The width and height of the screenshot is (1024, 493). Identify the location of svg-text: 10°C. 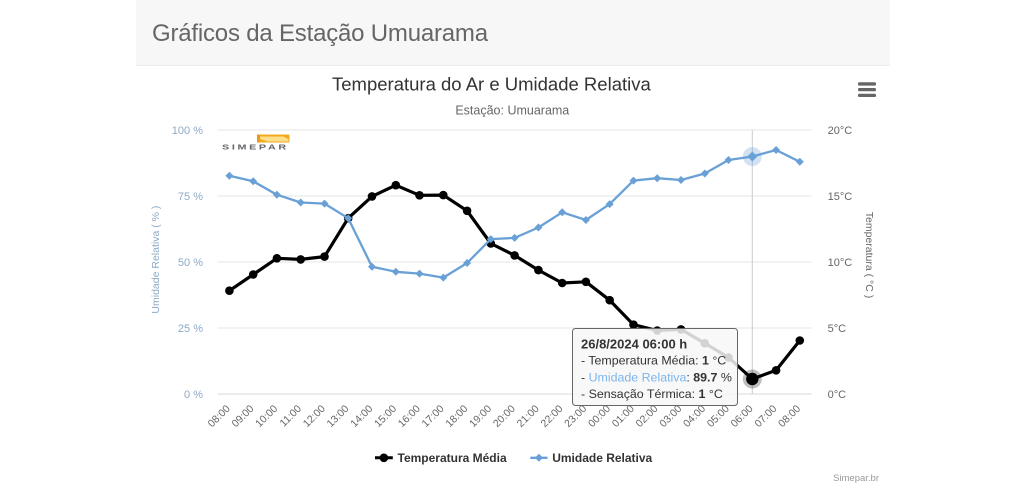
(840, 263).